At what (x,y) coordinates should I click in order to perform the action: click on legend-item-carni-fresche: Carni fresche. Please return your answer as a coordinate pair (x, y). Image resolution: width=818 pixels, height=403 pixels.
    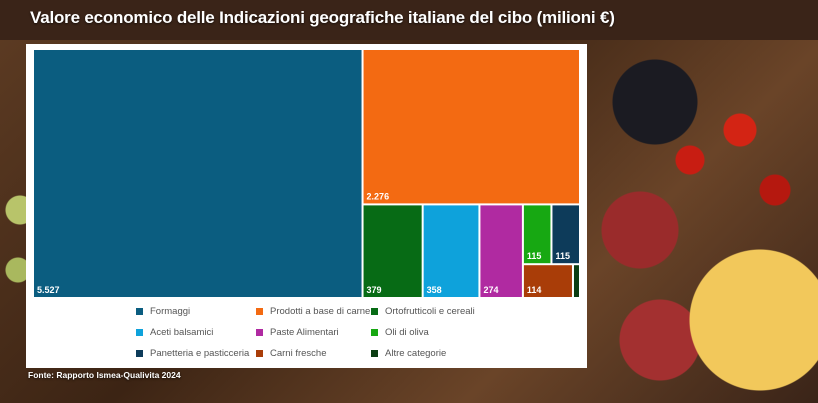
    Looking at the image, I should click on (291, 353).